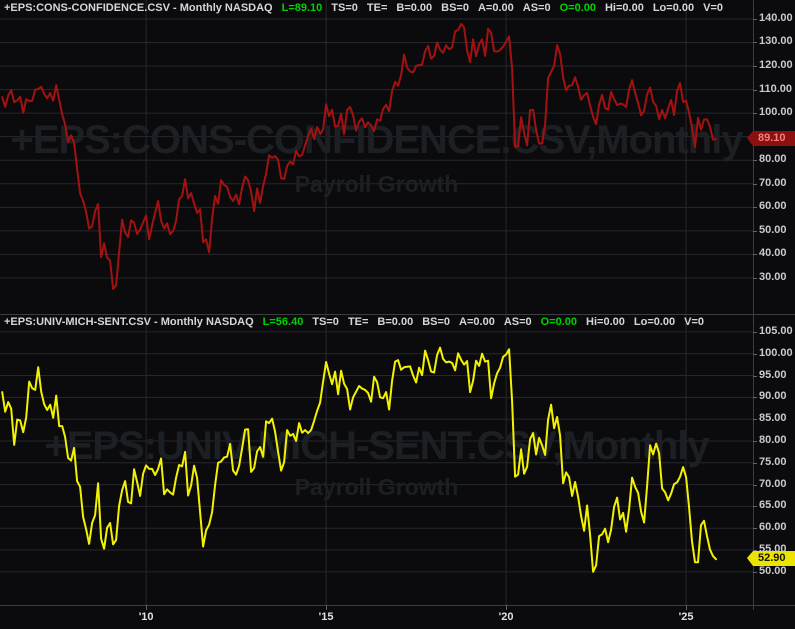 The image size is (795, 629). What do you see at coordinates (686, 617) in the screenshot?
I see `time-axis-label: '25` at bounding box center [686, 617].